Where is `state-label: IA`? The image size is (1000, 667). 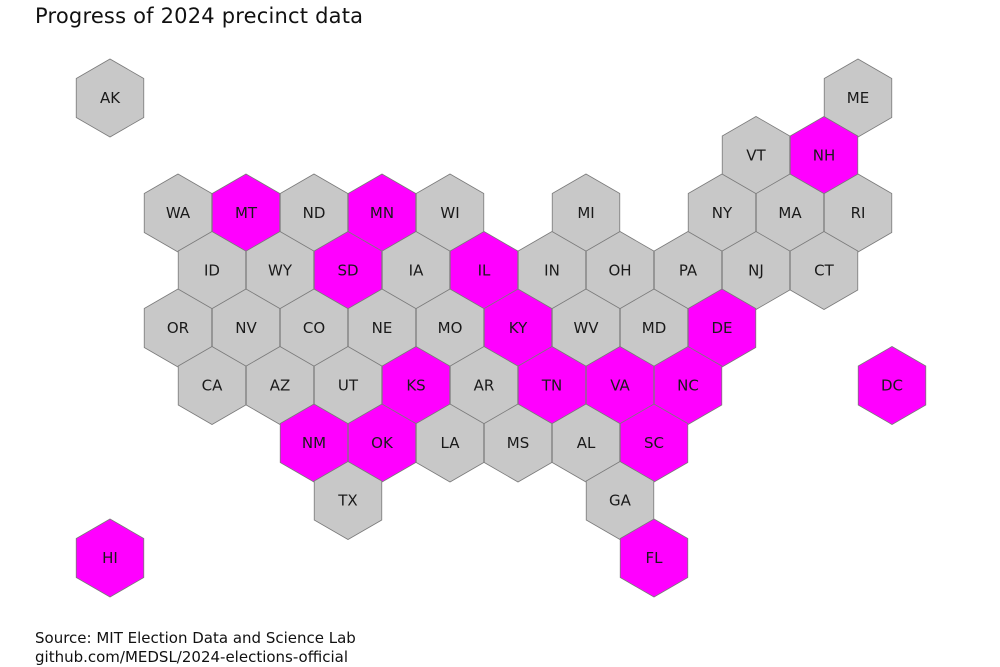 state-label: IA is located at coordinates (416, 271).